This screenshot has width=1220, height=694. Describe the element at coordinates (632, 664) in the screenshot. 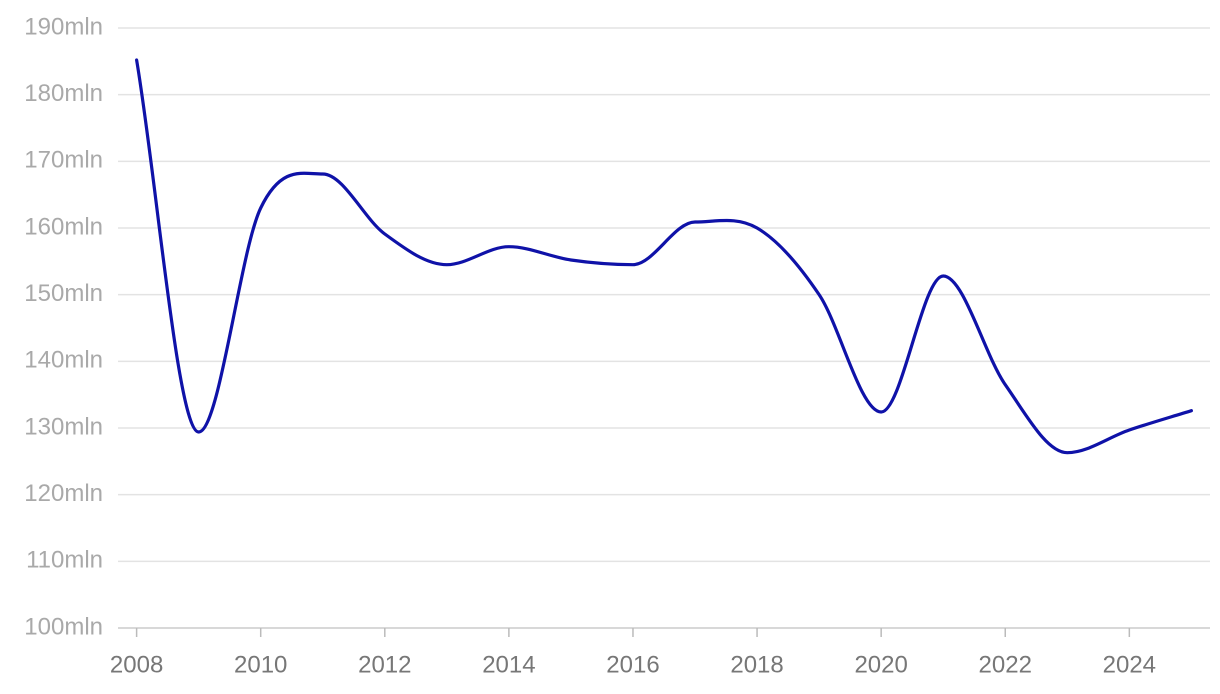

I see `x-tick-label: 2016` at that location.